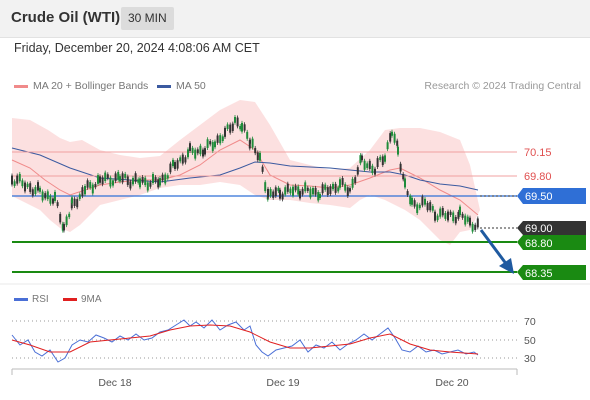 This screenshot has height=400, width=590. Describe the element at coordinates (539, 197) in the screenshot. I see `level-69.50-label: 69.50` at that location.